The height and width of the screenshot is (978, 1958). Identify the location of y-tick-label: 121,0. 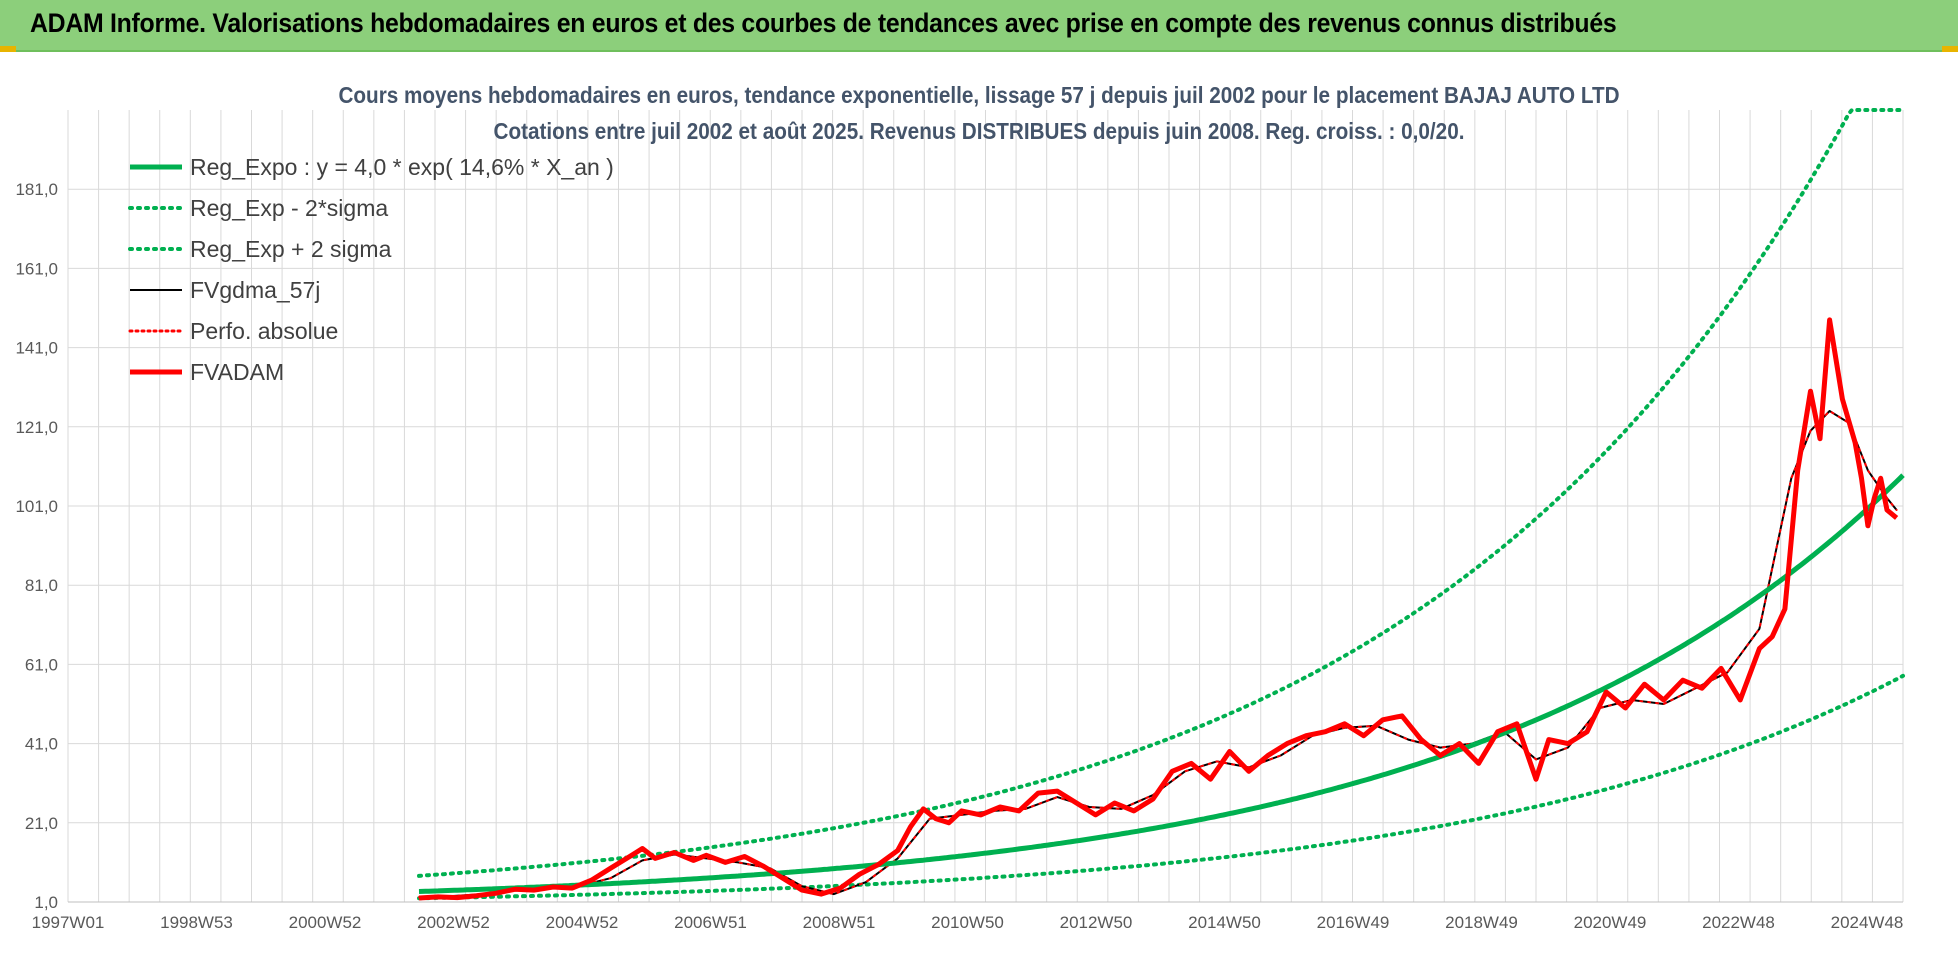
(36, 427).